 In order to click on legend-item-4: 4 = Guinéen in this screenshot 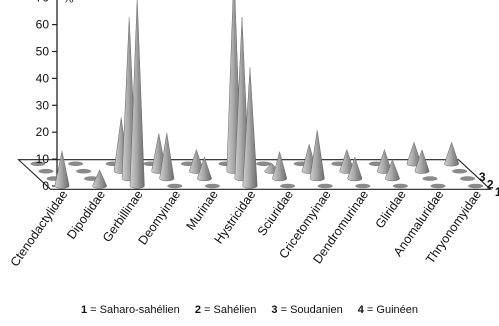, I will do `click(388, 310)`.